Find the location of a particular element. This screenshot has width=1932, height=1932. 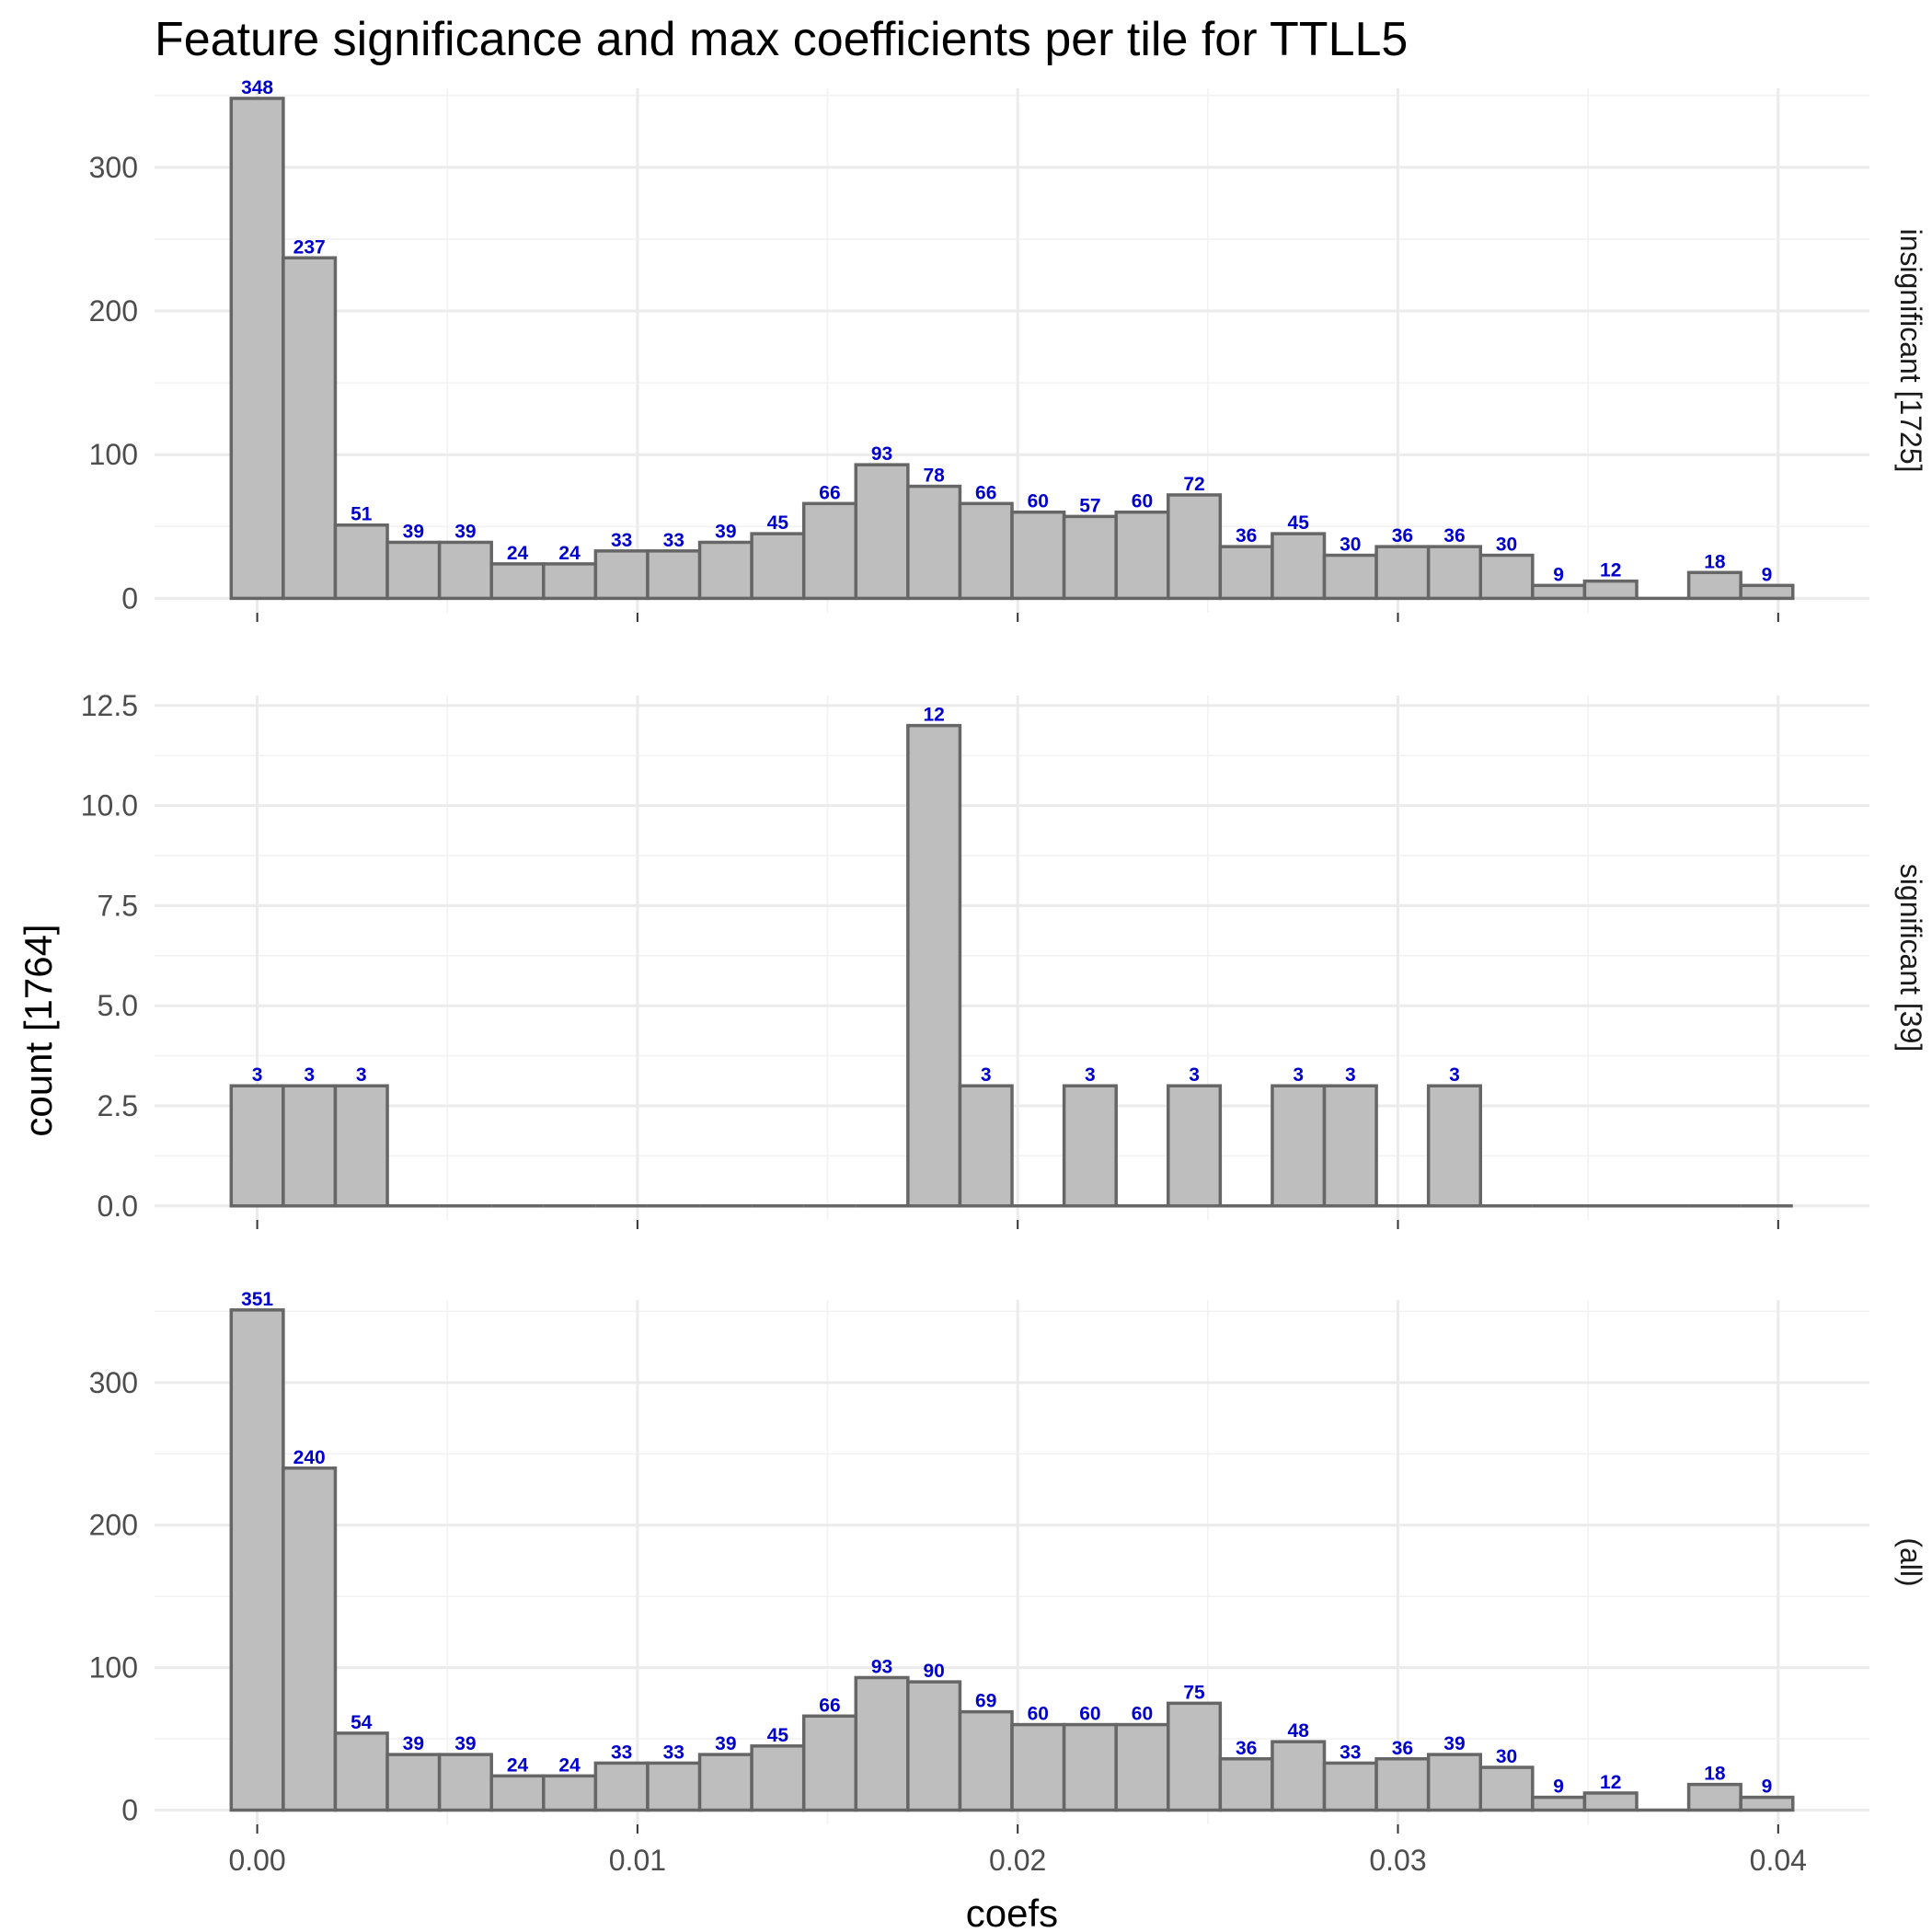

bar-count-label: 24 is located at coordinates (569, 1765).